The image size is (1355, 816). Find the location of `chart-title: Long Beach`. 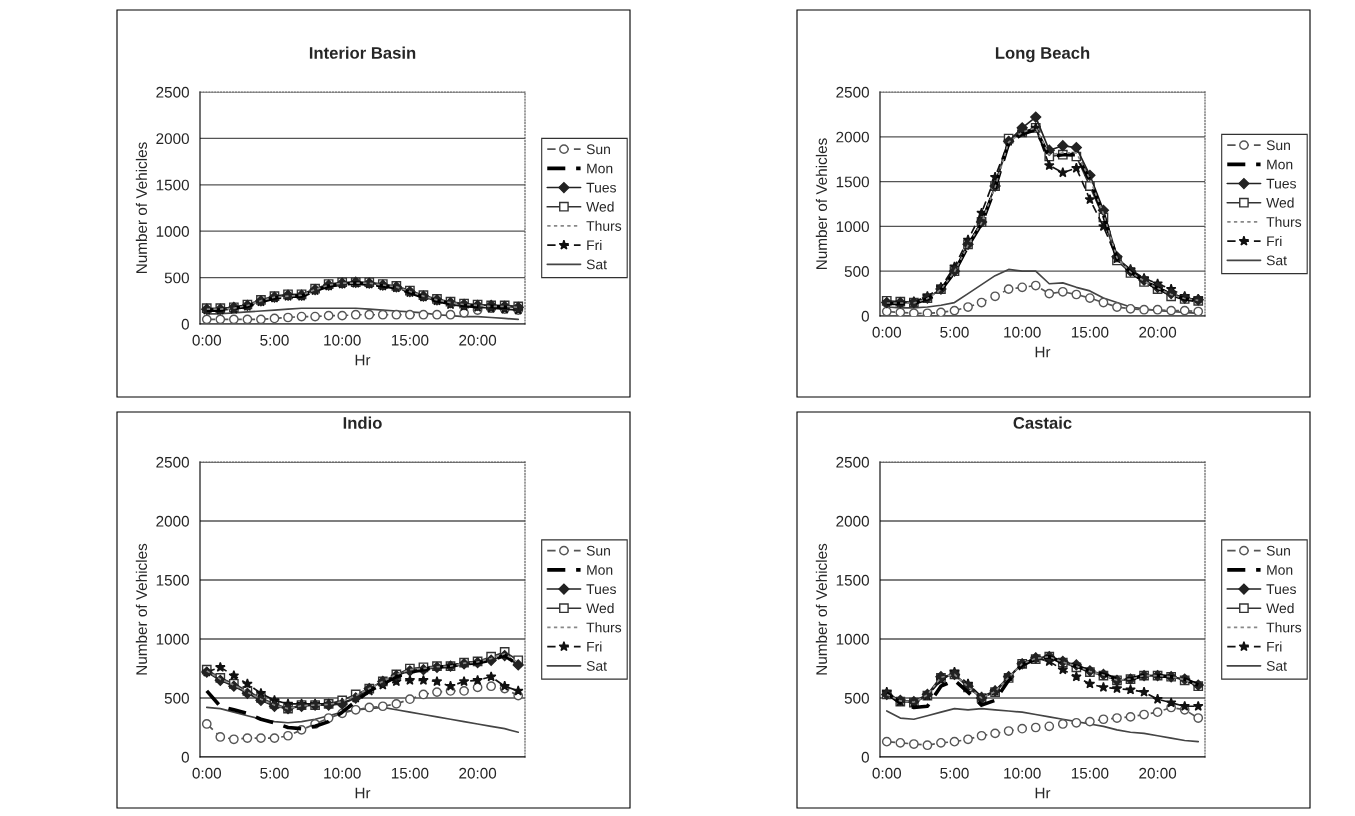

chart-title: Long Beach is located at coordinates (1042, 54).